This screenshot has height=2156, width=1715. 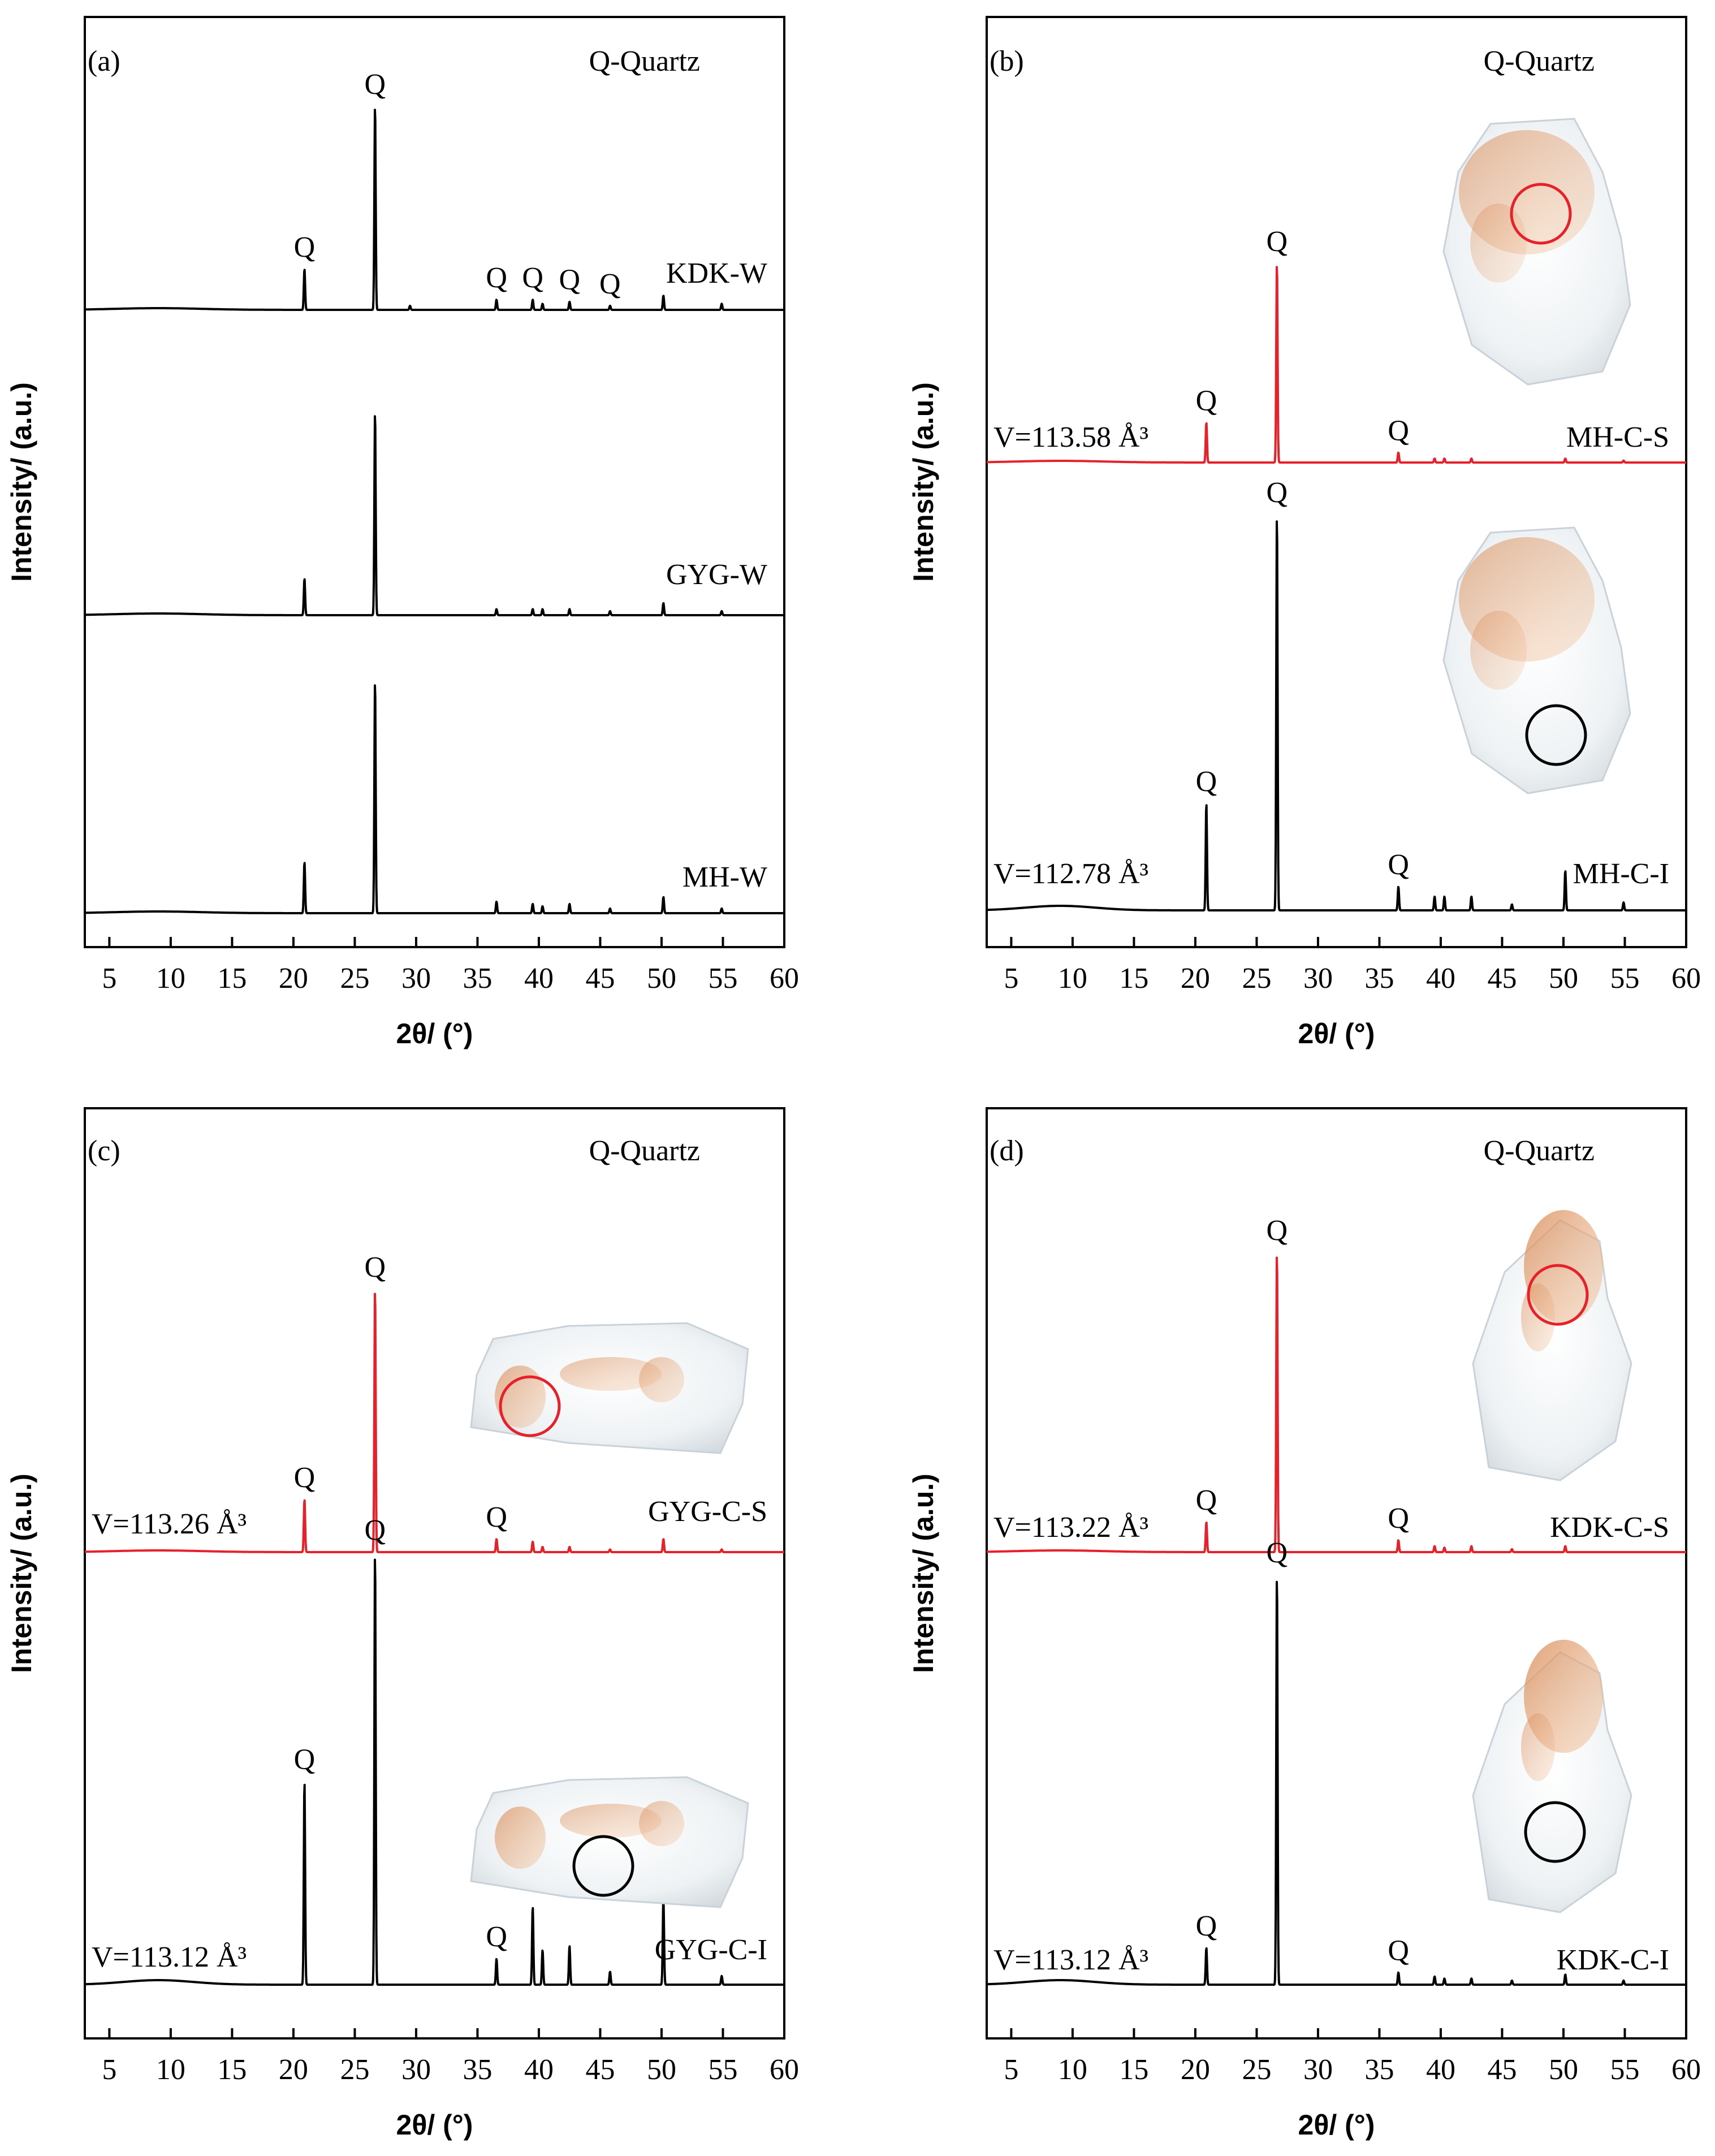 What do you see at coordinates (1552, 1346) in the screenshot?
I see `rock-photo-kdk-surface` at bounding box center [1552, 1346].